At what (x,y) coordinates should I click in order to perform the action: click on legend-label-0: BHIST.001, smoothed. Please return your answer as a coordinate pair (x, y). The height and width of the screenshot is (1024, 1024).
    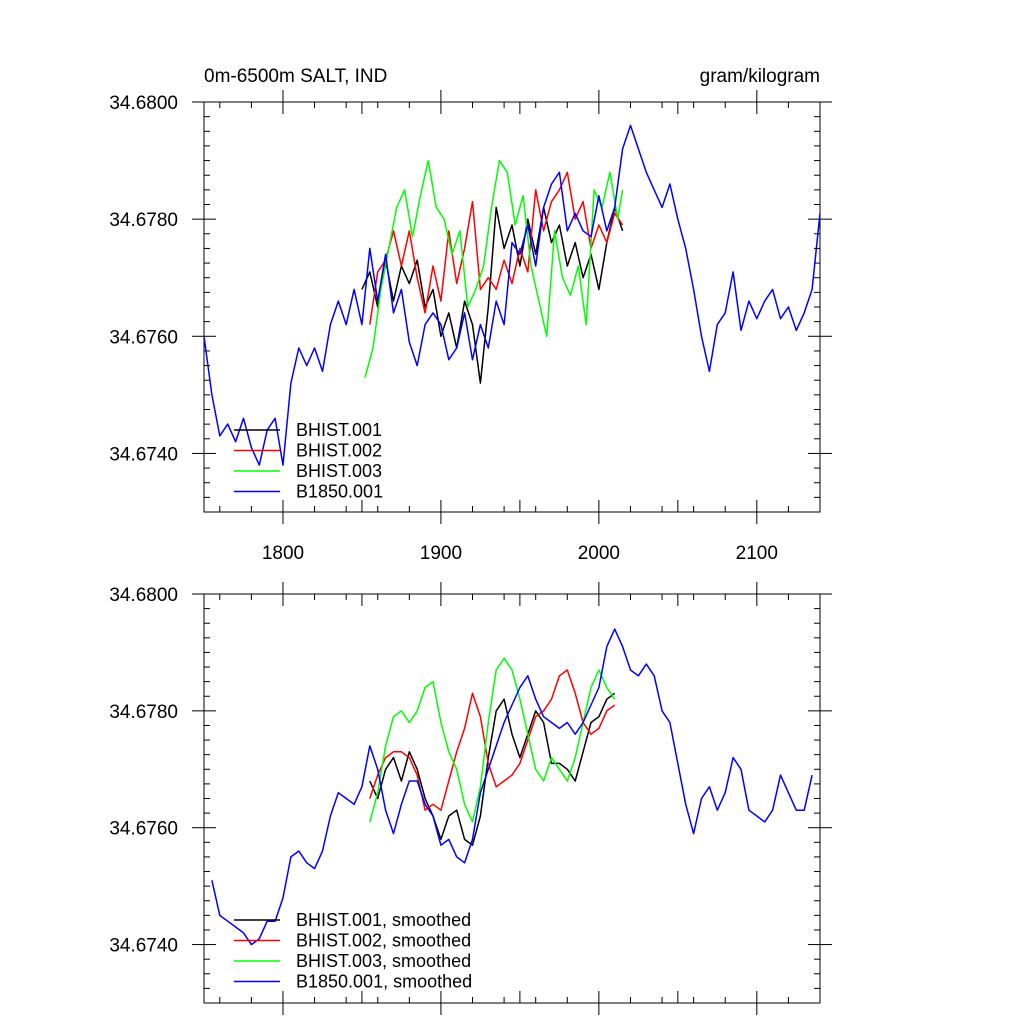
    Looking at the image, I should click on (383, 920).